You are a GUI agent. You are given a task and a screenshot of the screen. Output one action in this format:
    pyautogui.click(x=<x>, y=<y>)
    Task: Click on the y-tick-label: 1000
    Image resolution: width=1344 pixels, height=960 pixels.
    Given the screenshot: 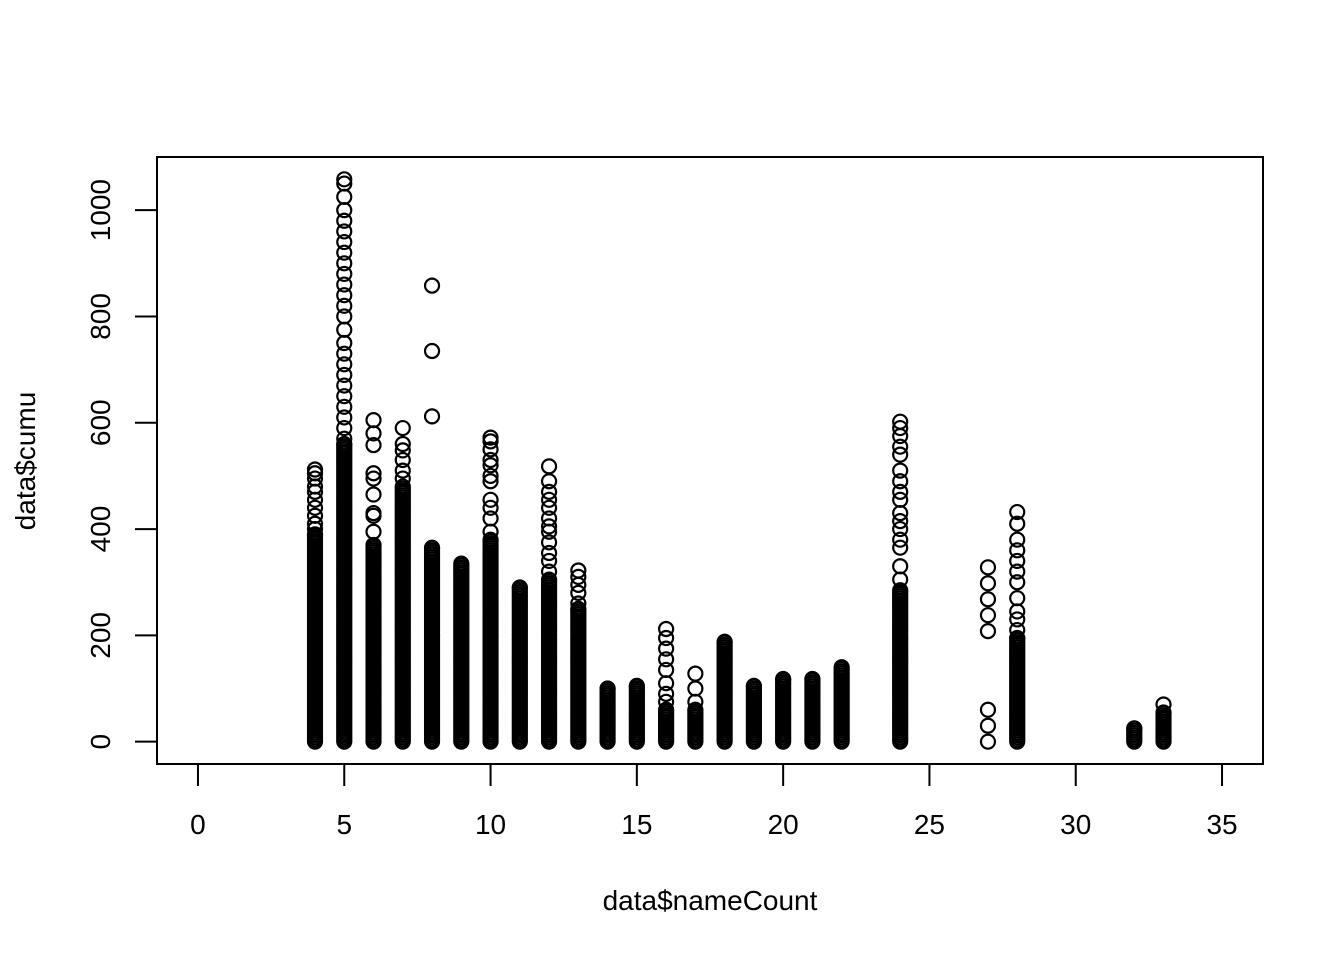 What is the action you would take?
    pyautogui.click(x=100, y=210)
    